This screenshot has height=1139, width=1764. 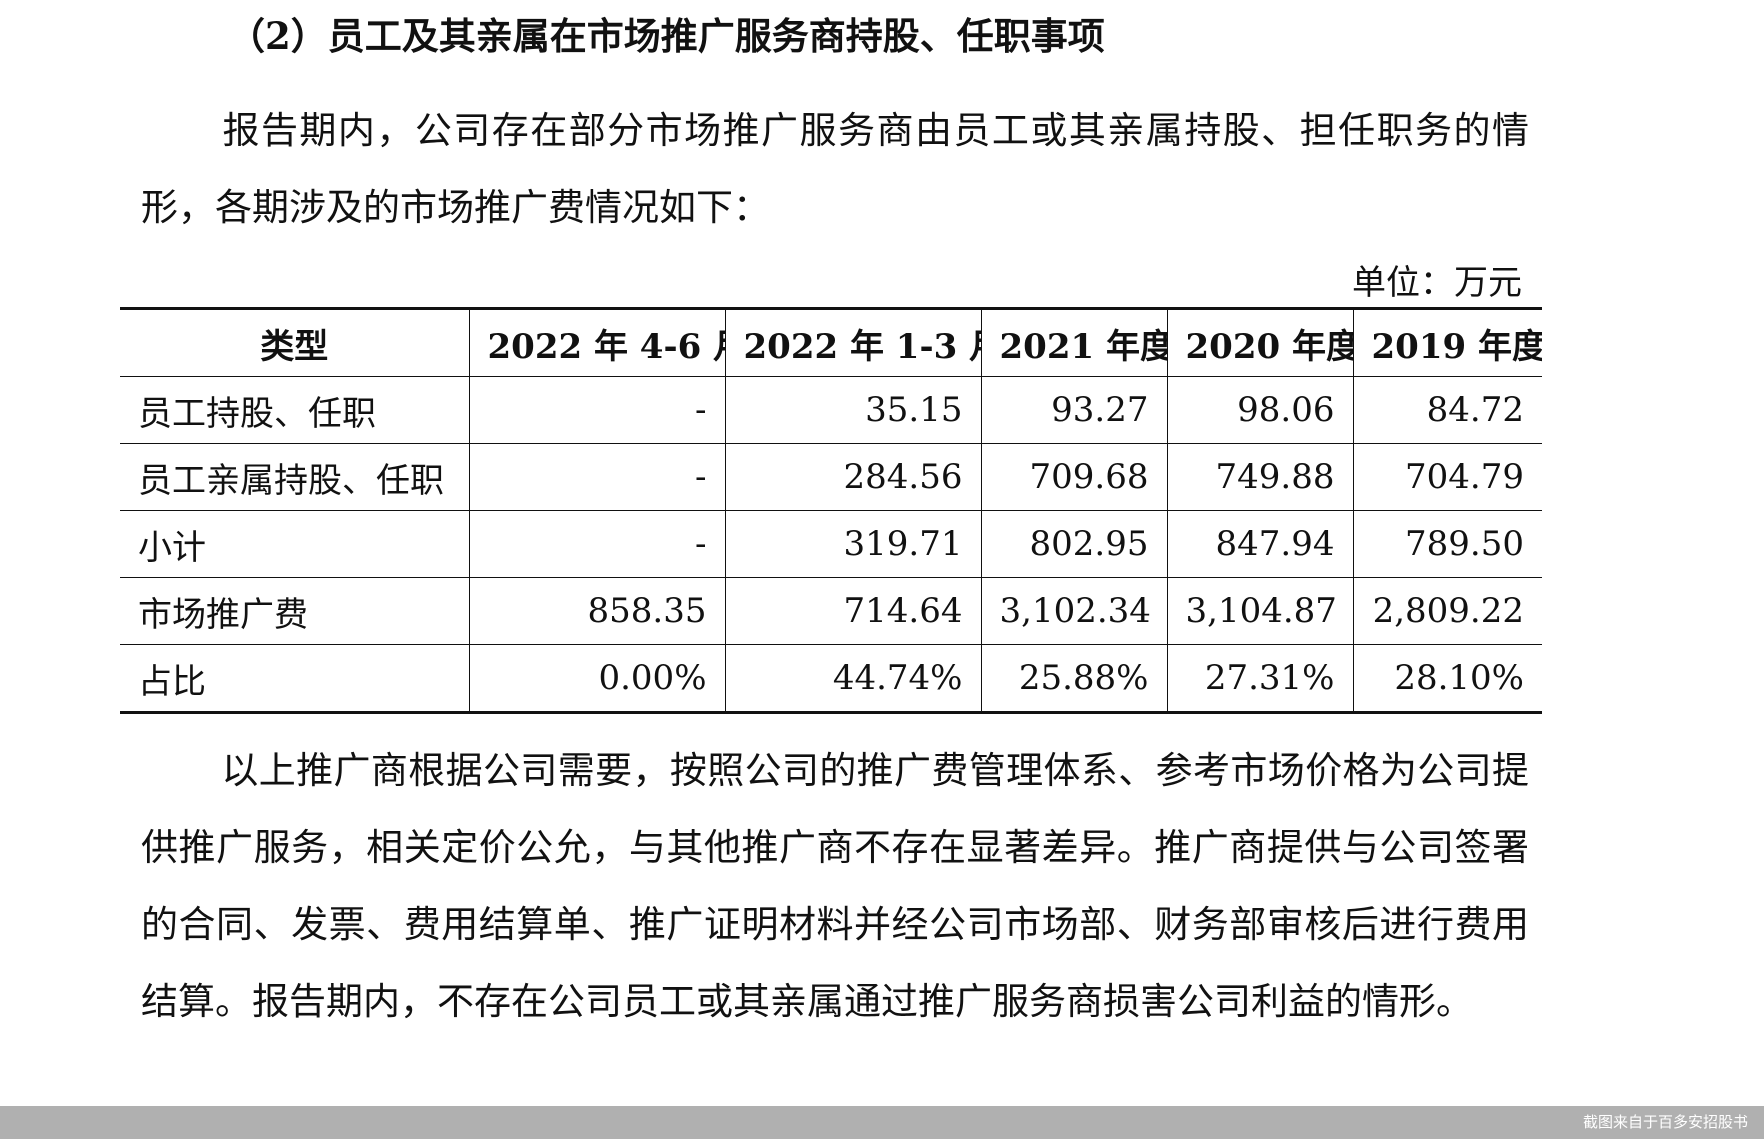 What do you see at coordinates (1447, 611) in the screenshot?
I see `table-cell: 2,809.22` at bounding box center [1447, 611].